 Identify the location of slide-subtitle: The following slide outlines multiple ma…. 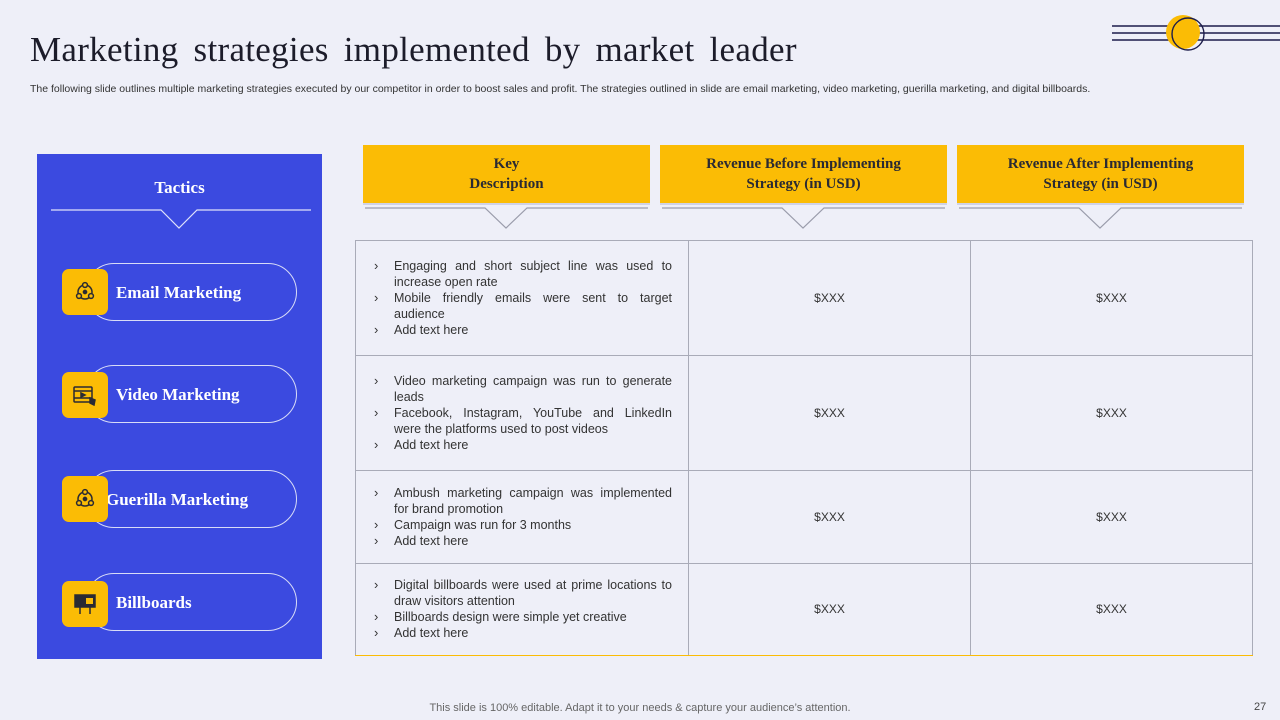
(560, 89).